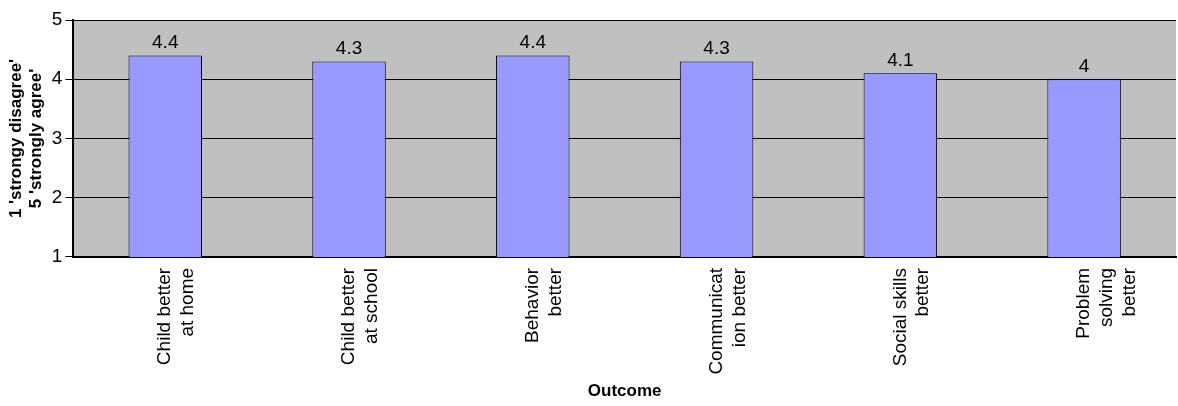 The width and height of the screenshot is (1178, 406). Describe the element at coordinates (25, 138) in the screenshot. I see `y-axis-title: 1 'strongy disagree' 5 'strongly agree'` at that location.